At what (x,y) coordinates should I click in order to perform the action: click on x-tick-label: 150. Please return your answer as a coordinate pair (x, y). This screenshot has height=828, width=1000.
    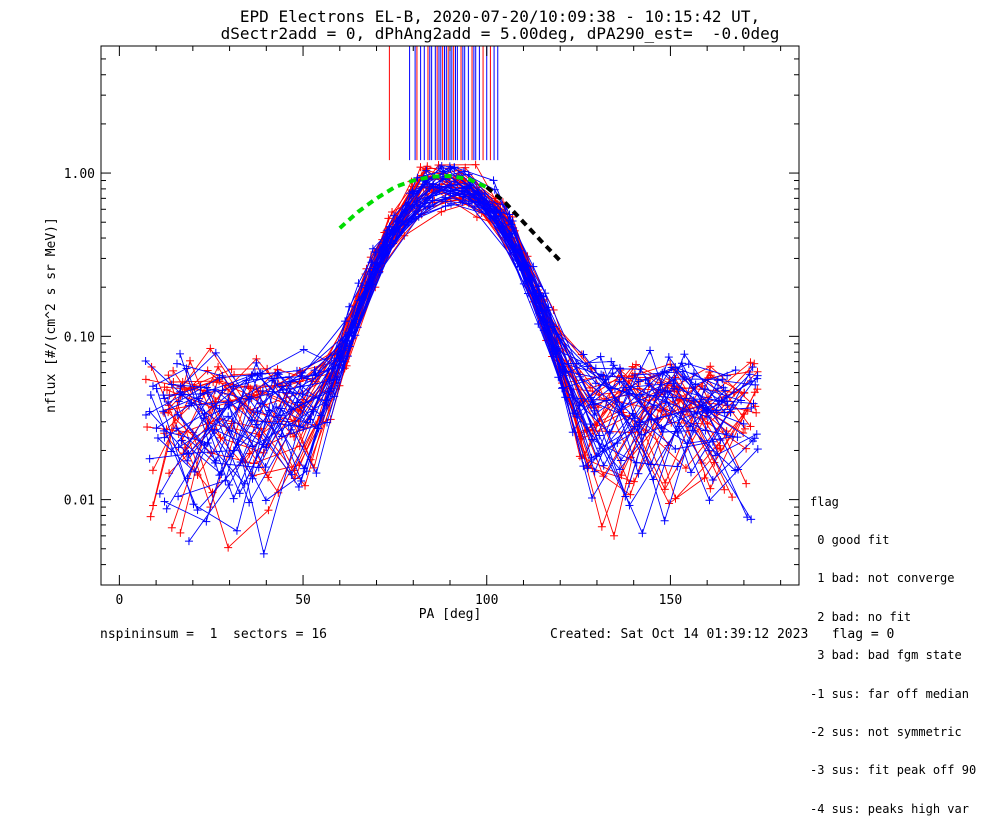
    Looking at the image, I should click on (670, 600).